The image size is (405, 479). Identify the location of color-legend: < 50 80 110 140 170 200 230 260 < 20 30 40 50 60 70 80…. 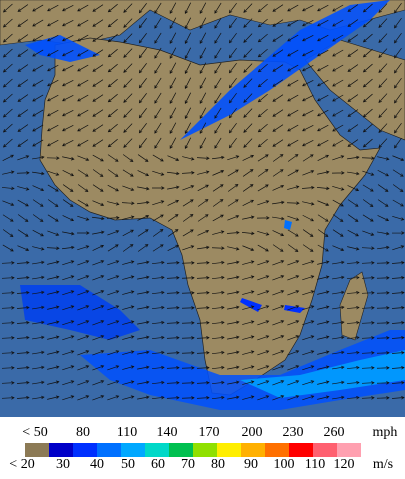
(185, 448).